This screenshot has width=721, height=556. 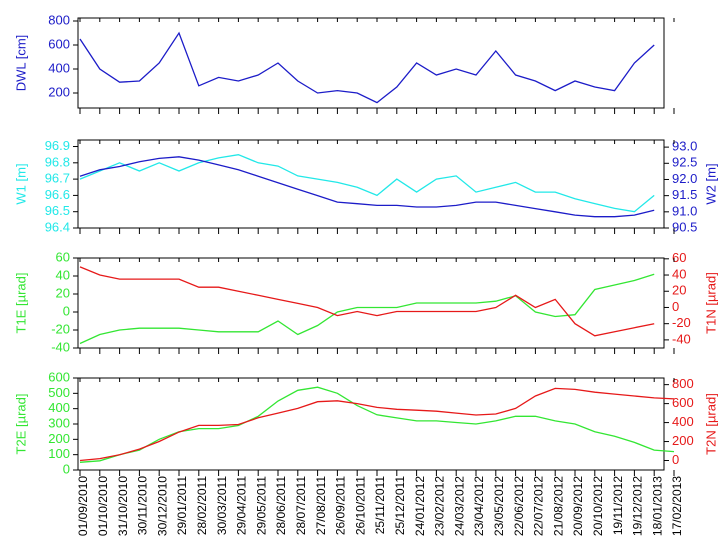 What do you see at coordinates (710, 303) in the screenshot?
I see `y2-axis-title: T1N [µrad]` at bounding box center [710, 303].